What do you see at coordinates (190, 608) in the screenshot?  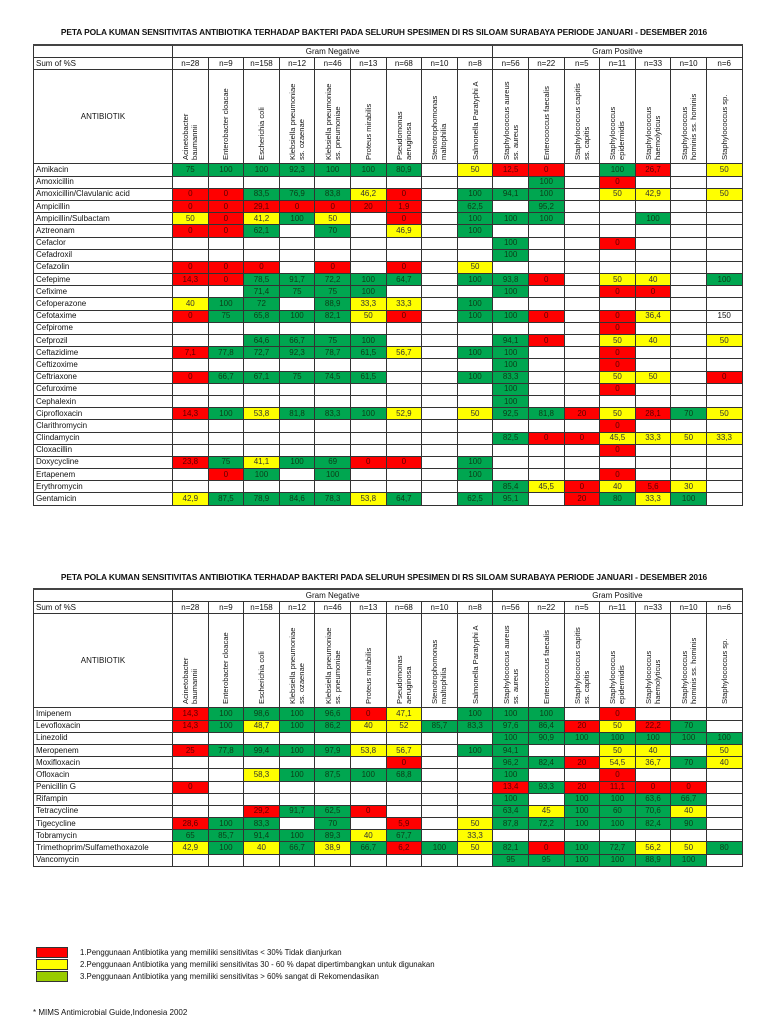 I see `sample-count: n=28` at bounding box center [190, 608].